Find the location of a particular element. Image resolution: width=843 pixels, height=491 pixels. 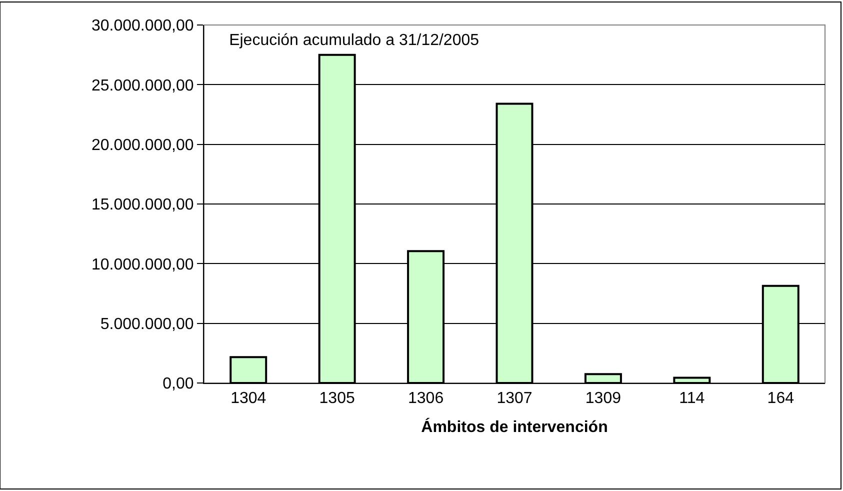

y-tick-label: 10.000.000,00 is located at coordinates (142, 265).